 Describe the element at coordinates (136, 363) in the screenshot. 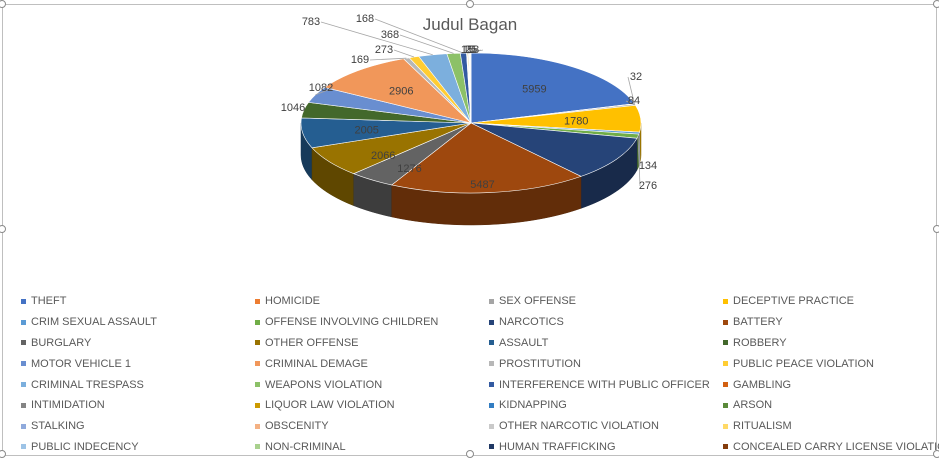

I see `legend-item-12: MOTOR VEHICLE 1` at that location.